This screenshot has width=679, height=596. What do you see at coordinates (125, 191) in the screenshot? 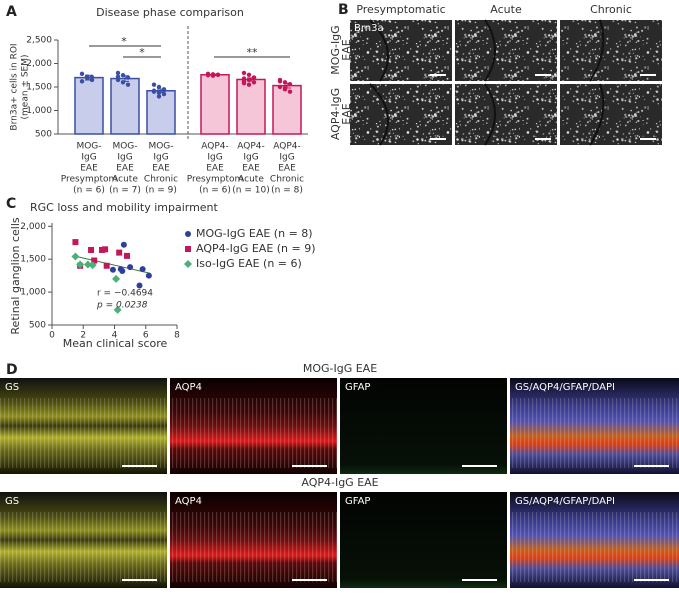
I see `x-tick-label: (n = 7)` at bounding box center [125, 191].